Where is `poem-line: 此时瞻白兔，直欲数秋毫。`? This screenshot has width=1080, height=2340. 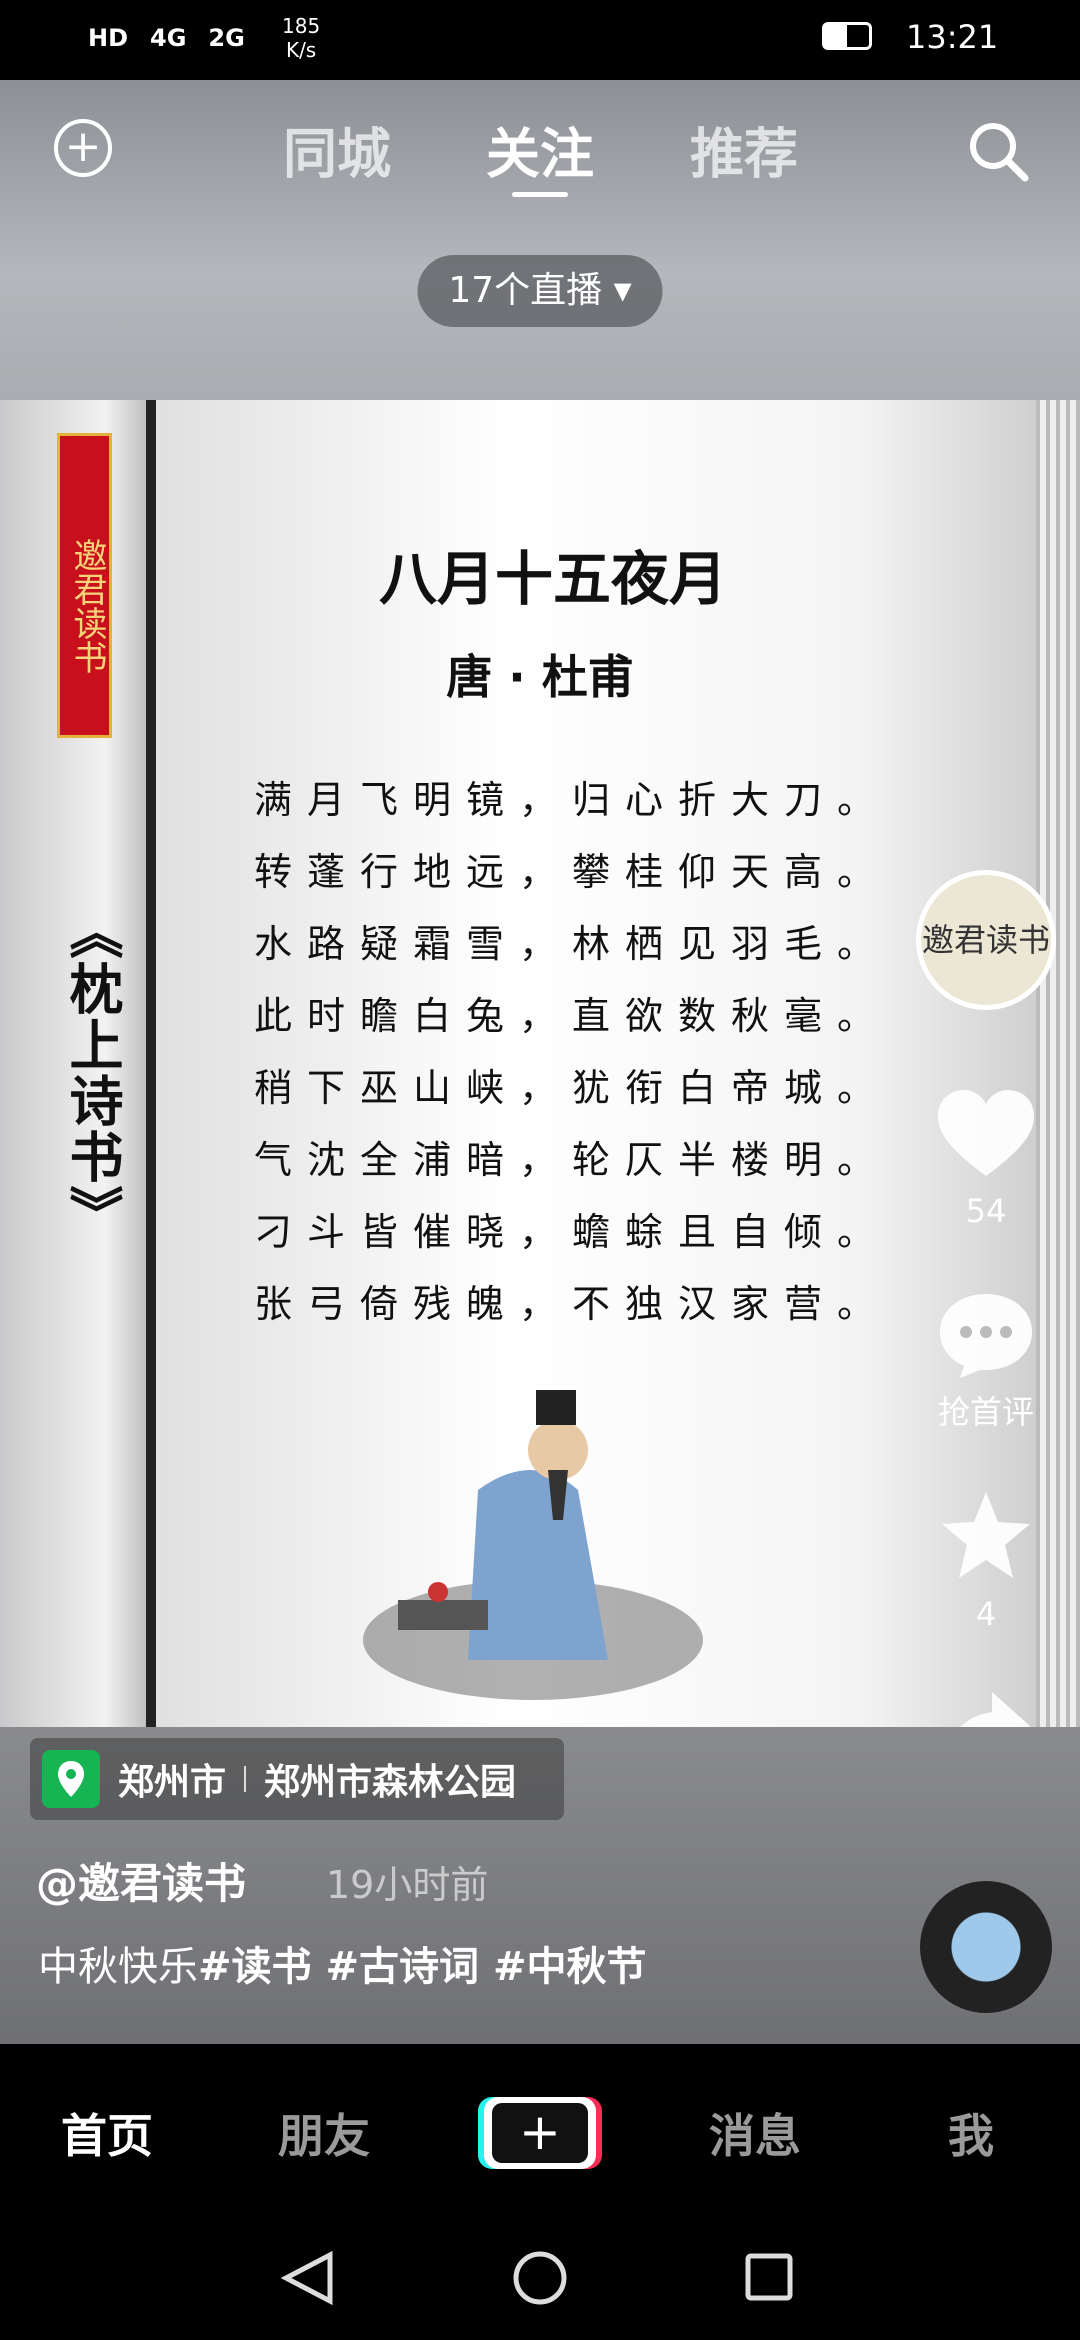
poem-line: 此时瞻白兔，直欲数秋毫。 is located at coordinates (572, 1016).